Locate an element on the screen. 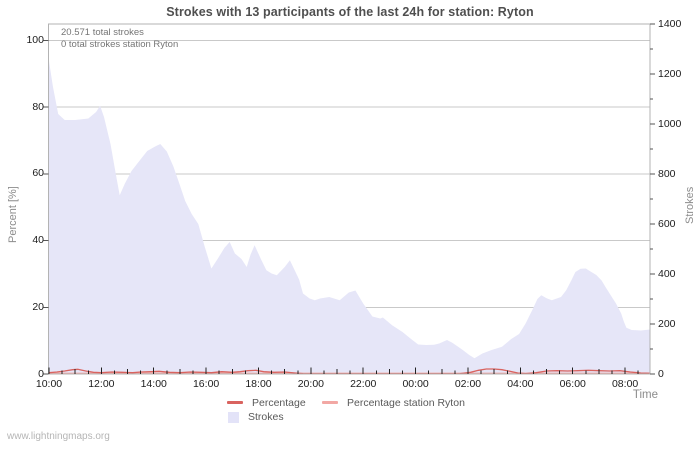 The height and width of the screenshot is (450, 700). x-tick-label: 12:00 is located at coordinates (101, 383).